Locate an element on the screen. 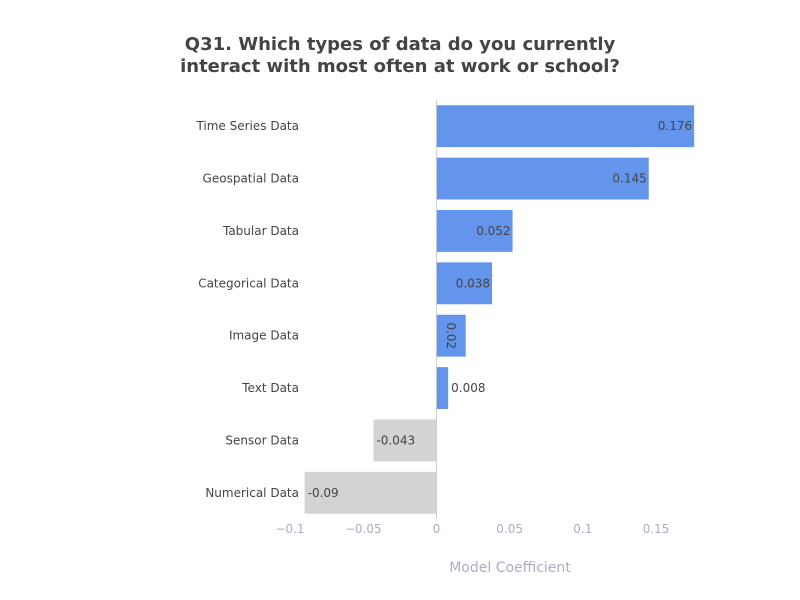 This screenshot has height=600, width=800. data-label: 0.02 is located at coordinates (451, 335).